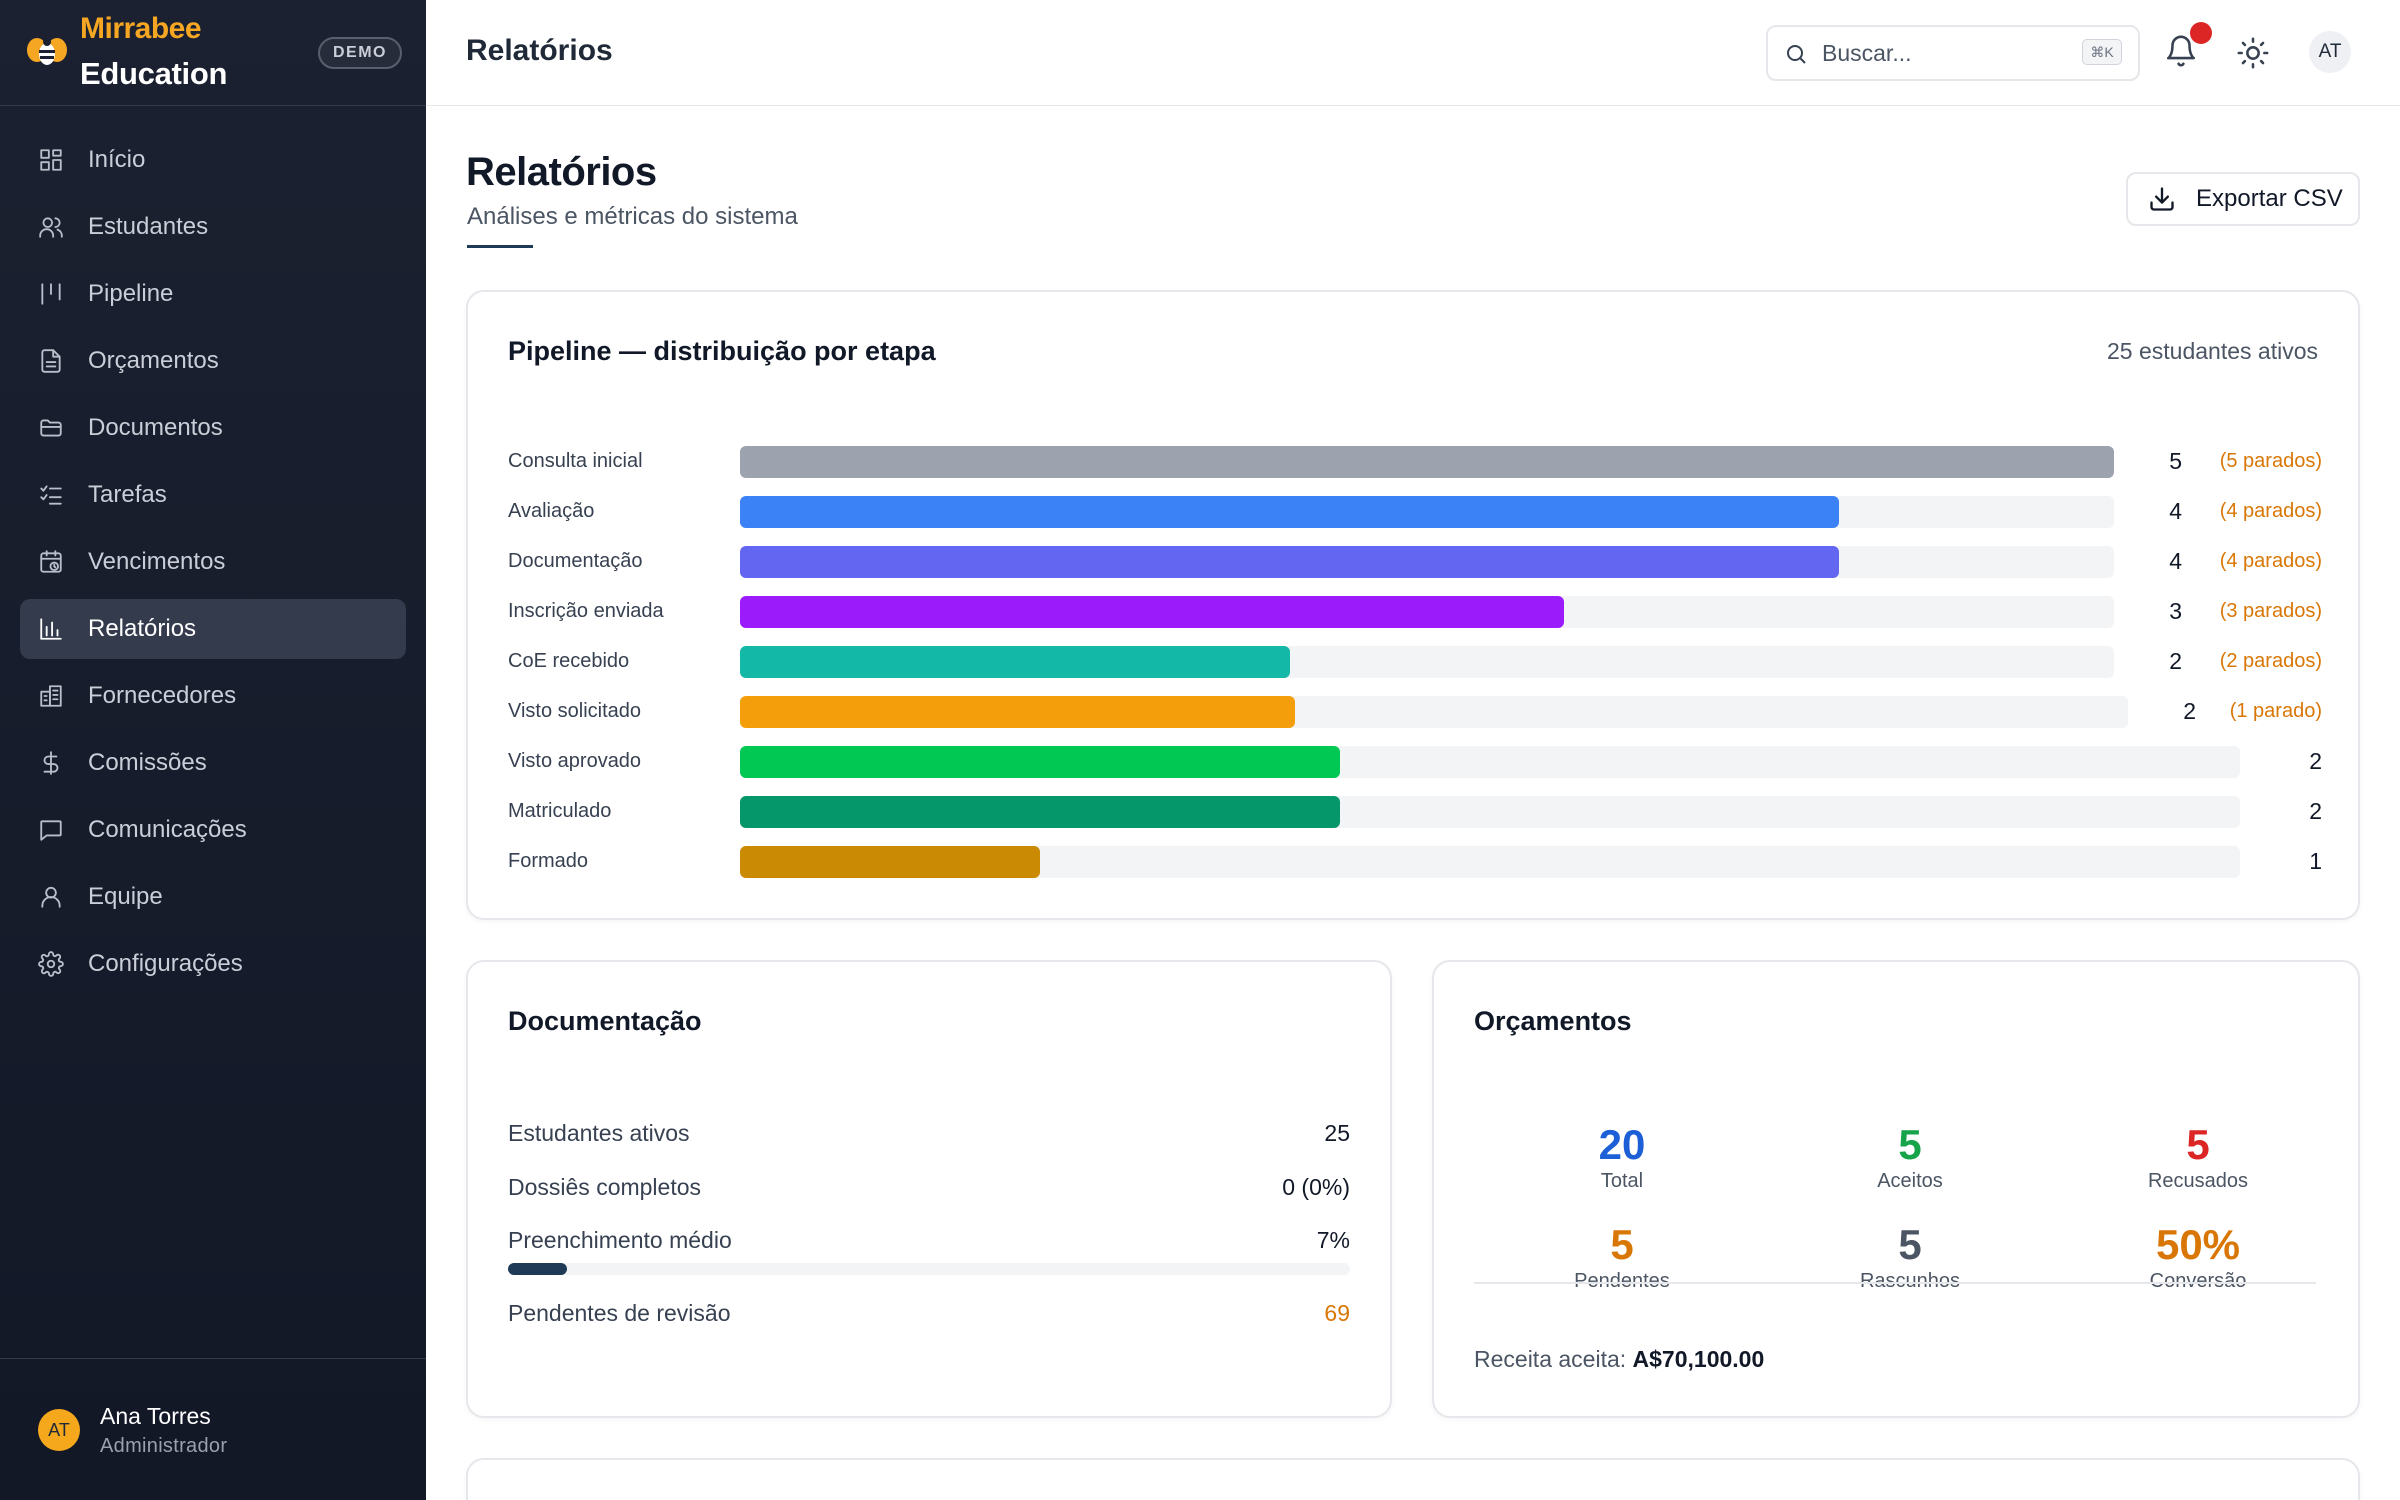 The height and width of the screenshot is (1500, 2400). What do you see at coordinates (213, 160) in the screenshot?
I see `sidebar-item-inicio: Início` at bounding box center [213, 160].